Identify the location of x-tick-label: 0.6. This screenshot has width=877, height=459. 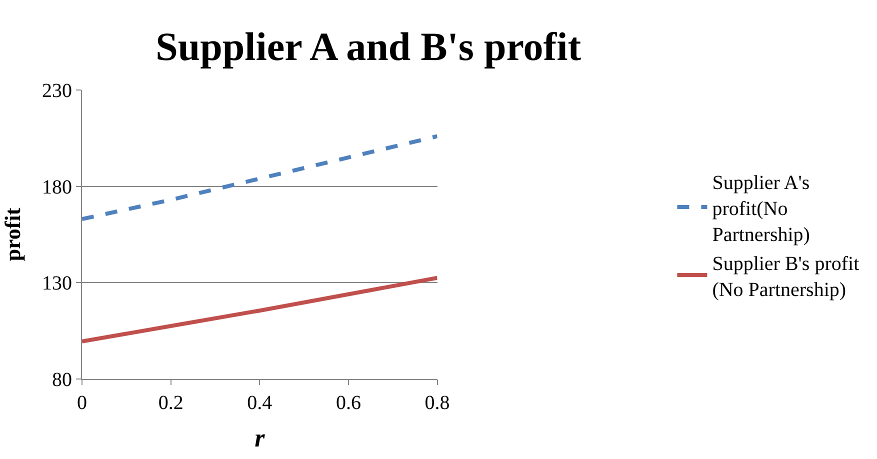
(348, 403).